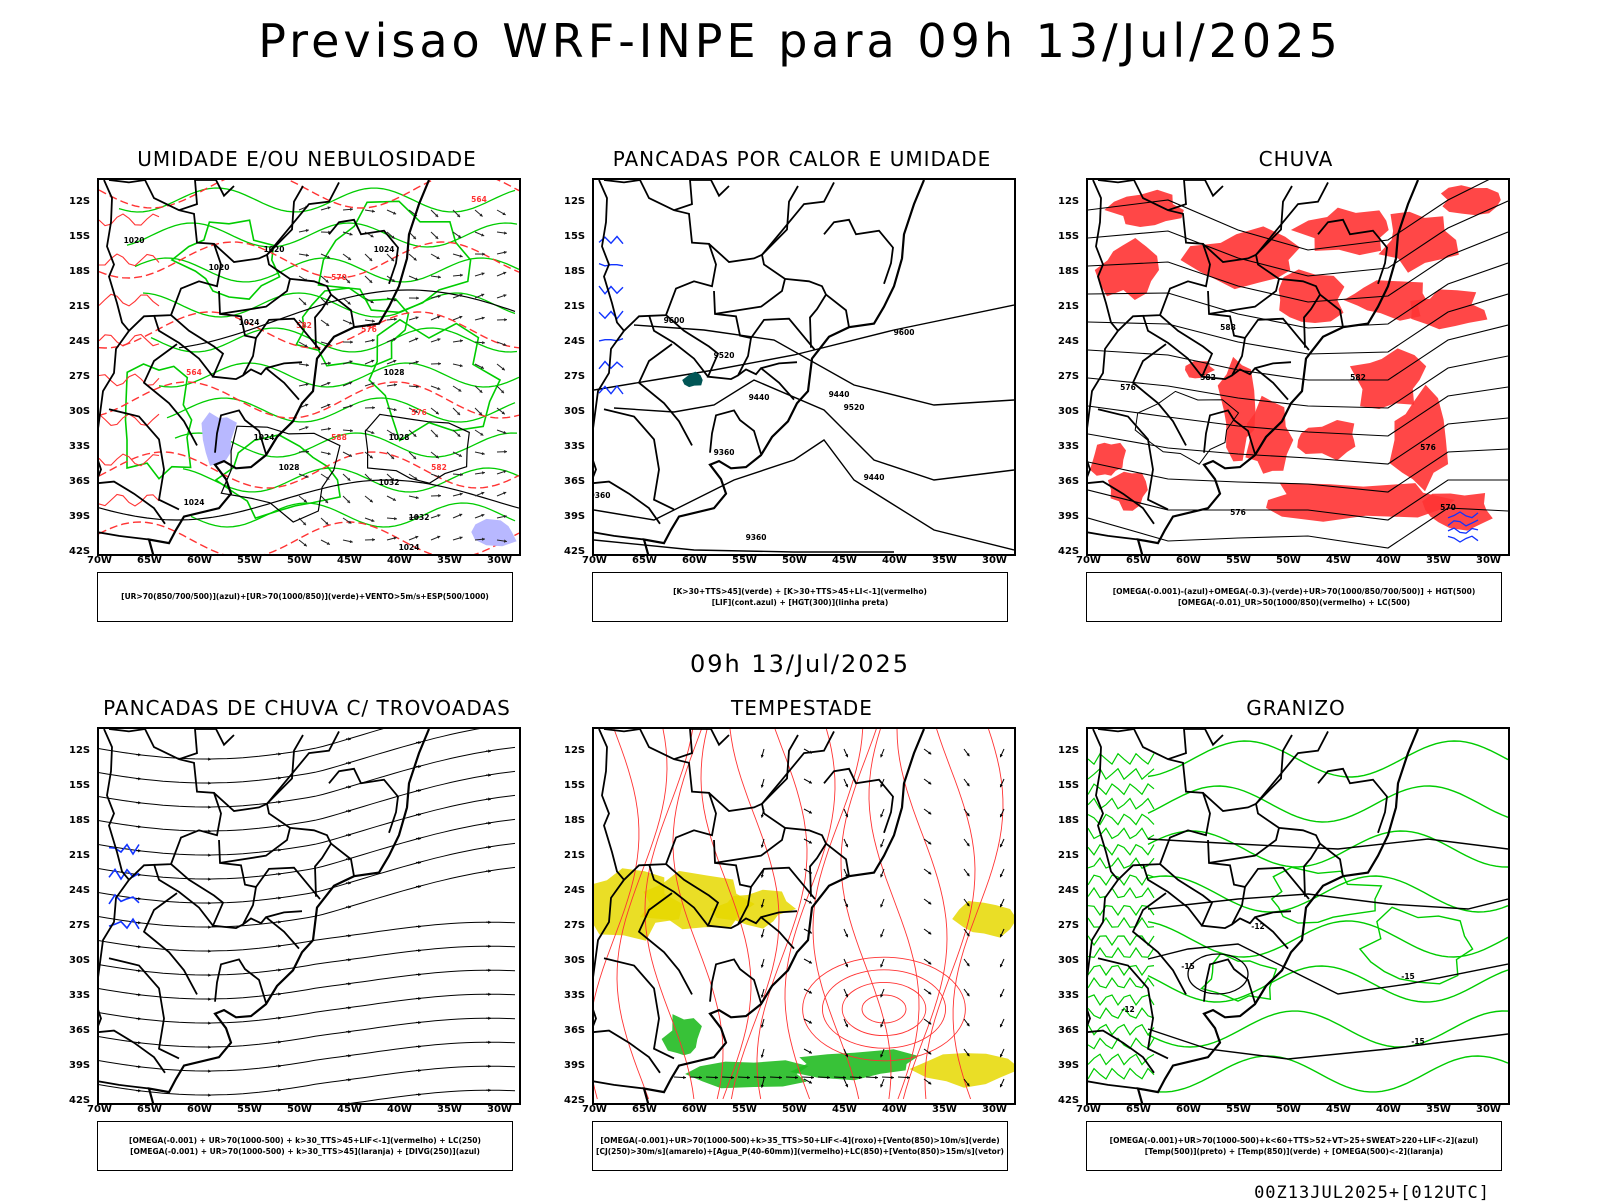 The image size is (1600, 1203). Describe the element at coordinates (804, 916) in the screenshot. I see `map-tempestade` at that location.